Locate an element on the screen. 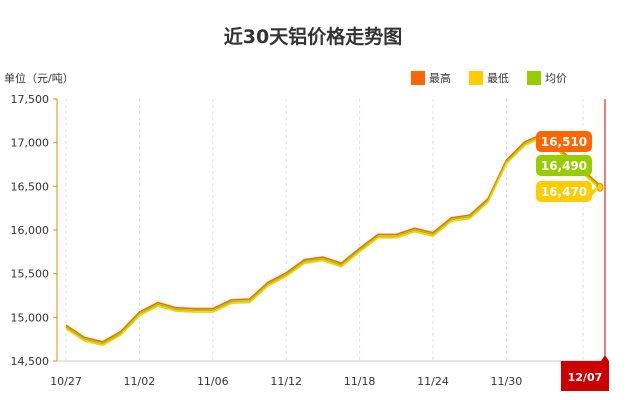  end-value-label-low is located at coordinates (564, 191).